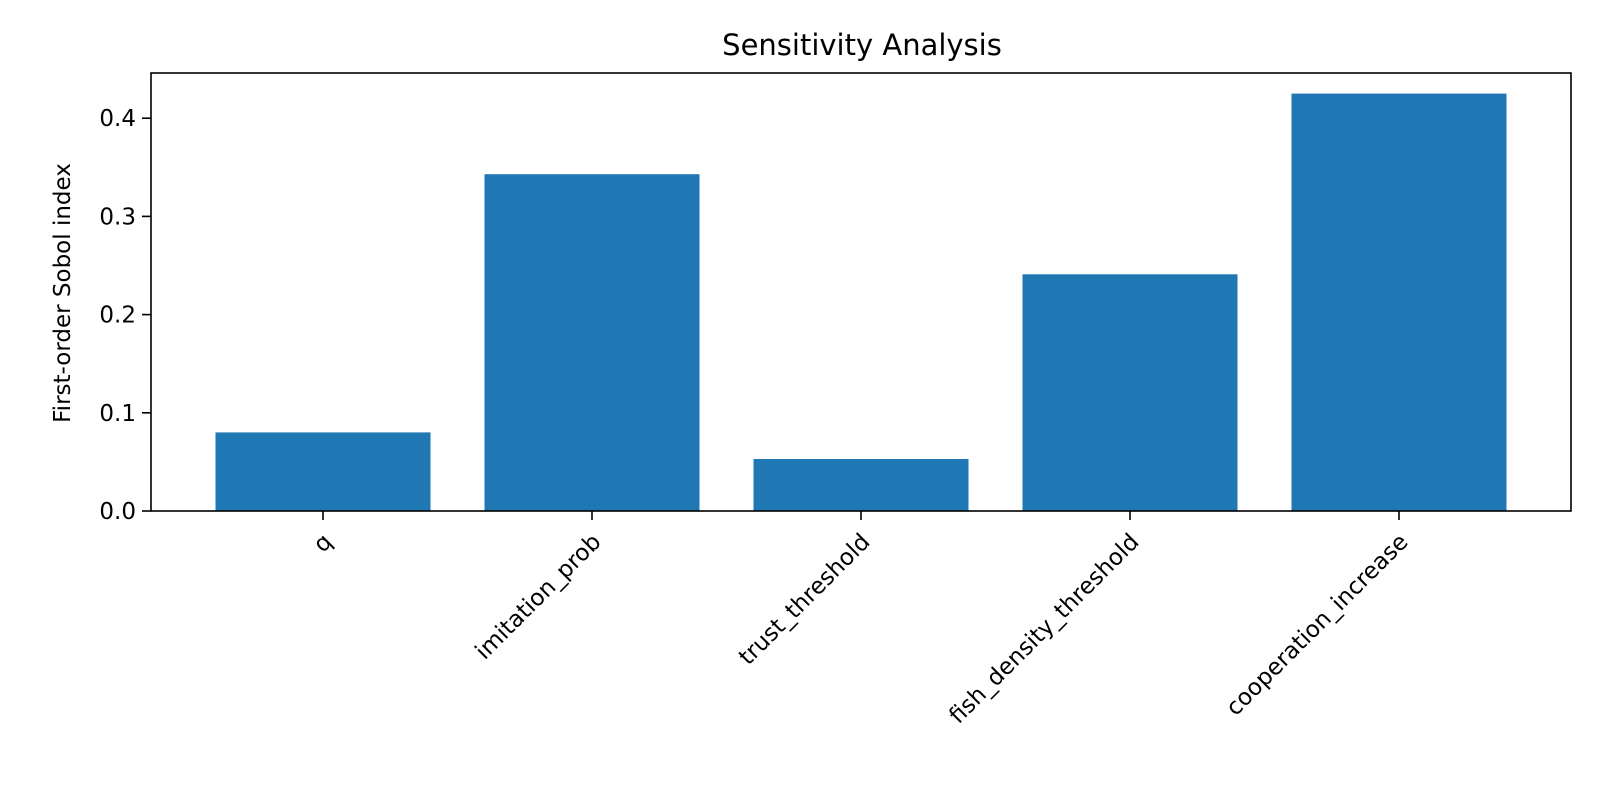  What do you see at coordinates (117, 217) in the screenshot?
I see `y-tick-label: 0.3` at bounding box center [117, 217].